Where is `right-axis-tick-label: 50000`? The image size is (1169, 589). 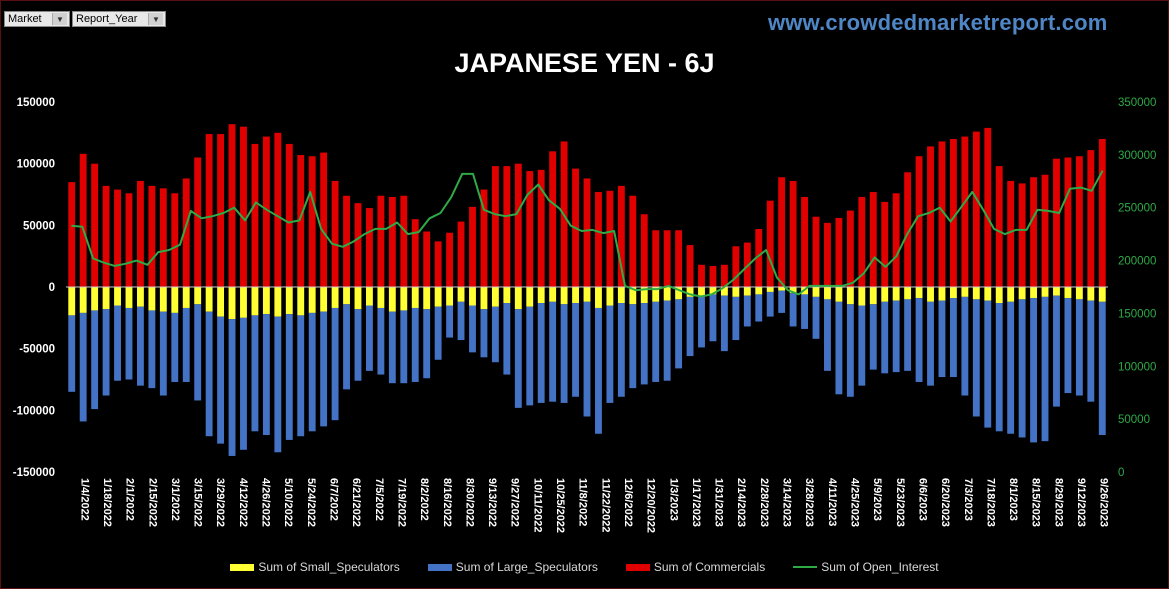
right-axis-tick-label: 50000 is located at coordinates (1134, 420).